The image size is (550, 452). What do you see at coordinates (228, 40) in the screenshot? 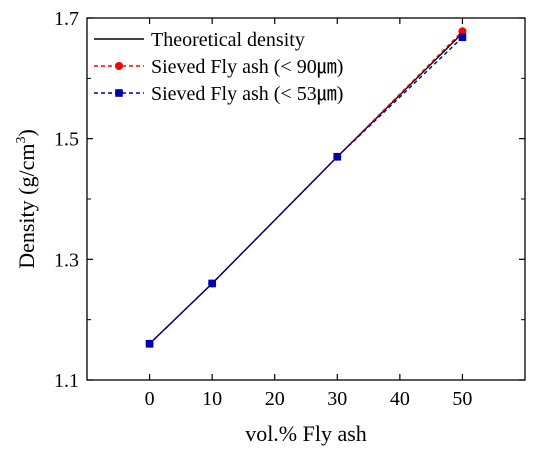
I see `legend-label-1: Theoretical density` at bounding box center [228, 40].